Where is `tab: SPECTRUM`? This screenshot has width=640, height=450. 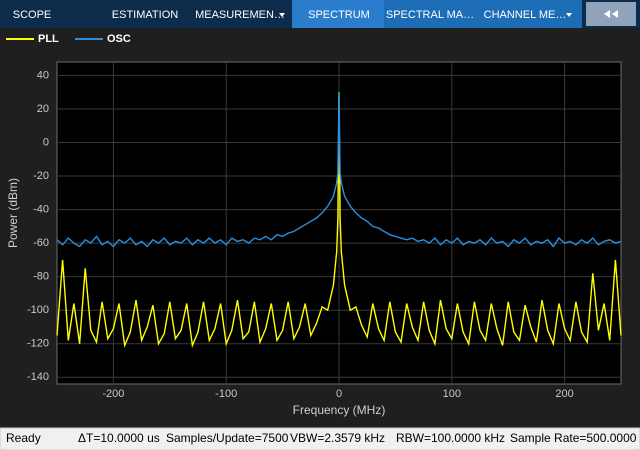
tab: SPECTRUM is located at coordinates (339, 15).